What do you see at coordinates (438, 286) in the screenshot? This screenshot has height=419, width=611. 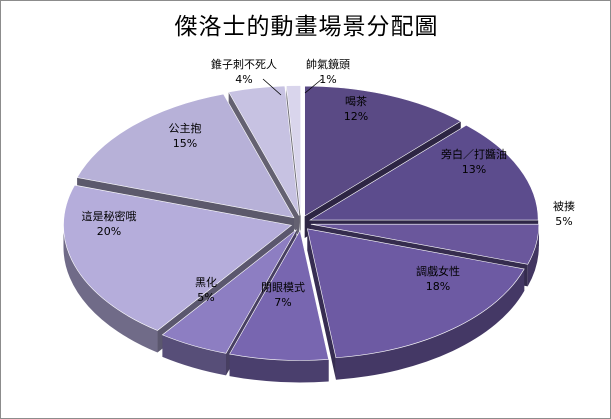 I see `slice-value-label: 18%` at bounding box center [438, 286].